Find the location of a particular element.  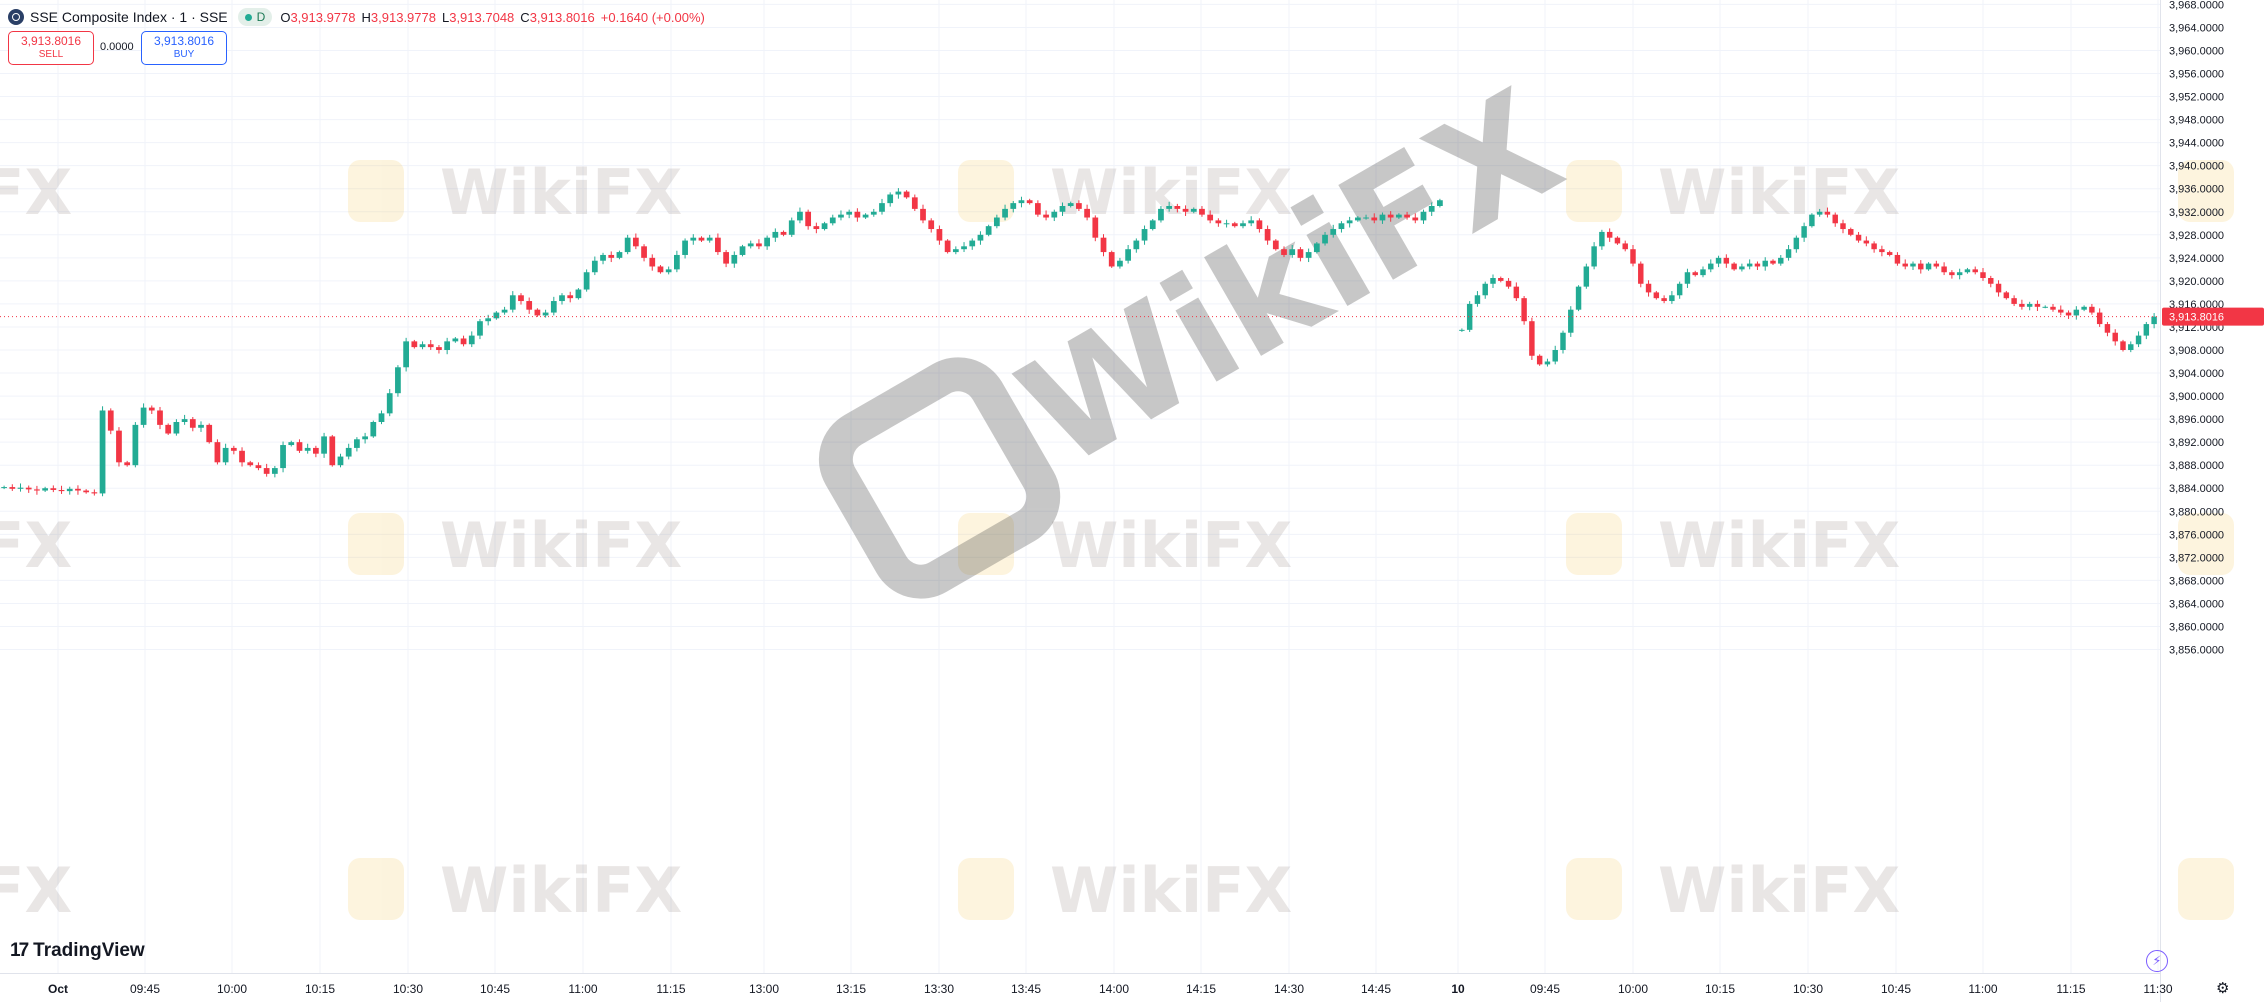

last-price-tag is located at coordinates (2213, 316).